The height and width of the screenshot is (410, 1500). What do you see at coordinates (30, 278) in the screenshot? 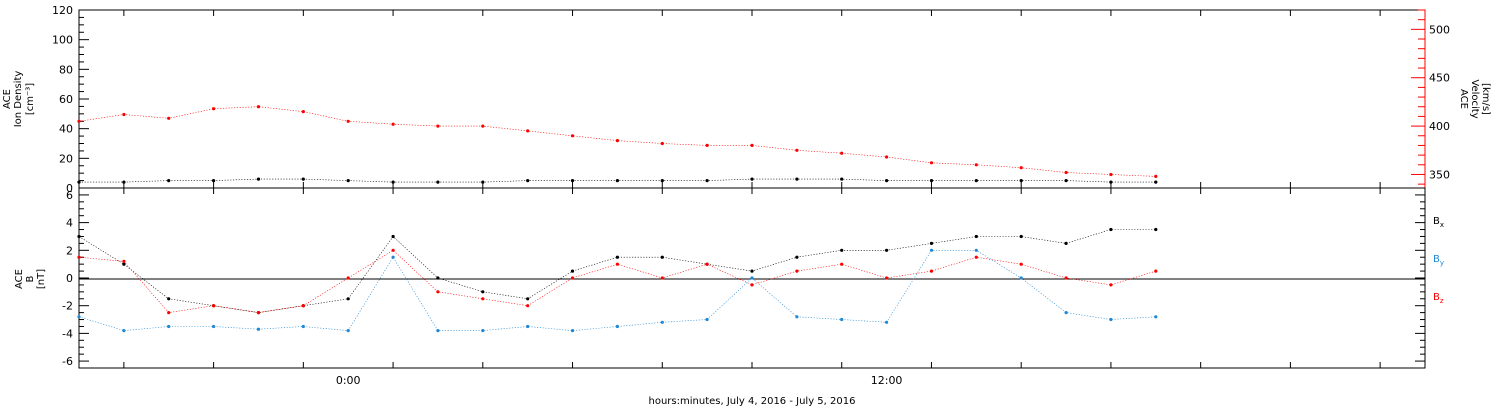
I see `field-axis-title-line2: B` at bounding box center [30, 278].